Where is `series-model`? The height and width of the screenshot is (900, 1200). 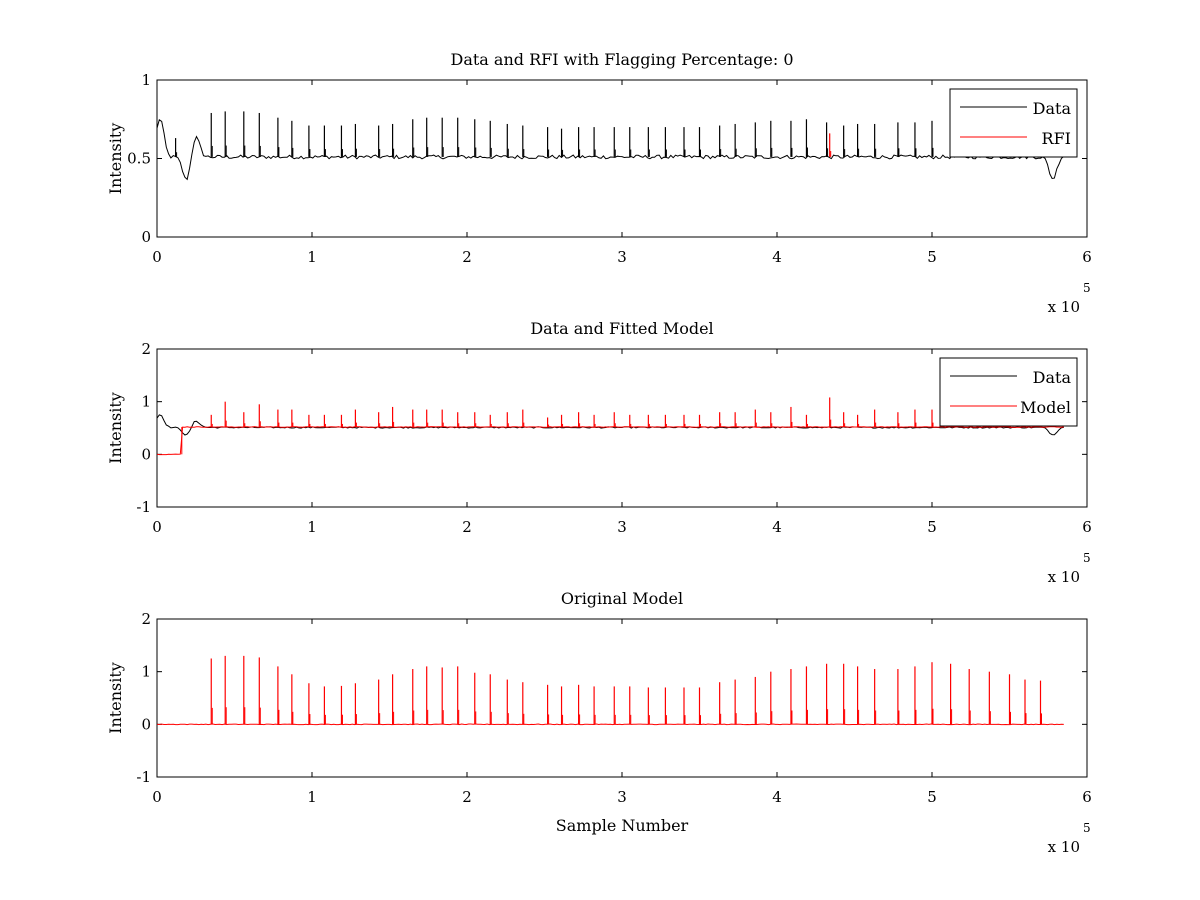 series-model is located at coordinates (610, 426).